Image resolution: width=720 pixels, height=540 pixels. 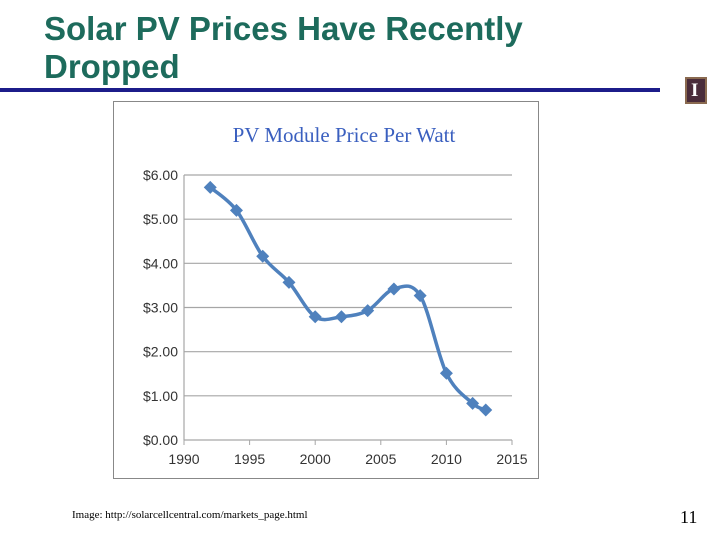 What do you see at coordinates (344, 135) in the screenshot?
I see `chart-title: PV Module Price Per Watt` at bounding box center [344, 135].